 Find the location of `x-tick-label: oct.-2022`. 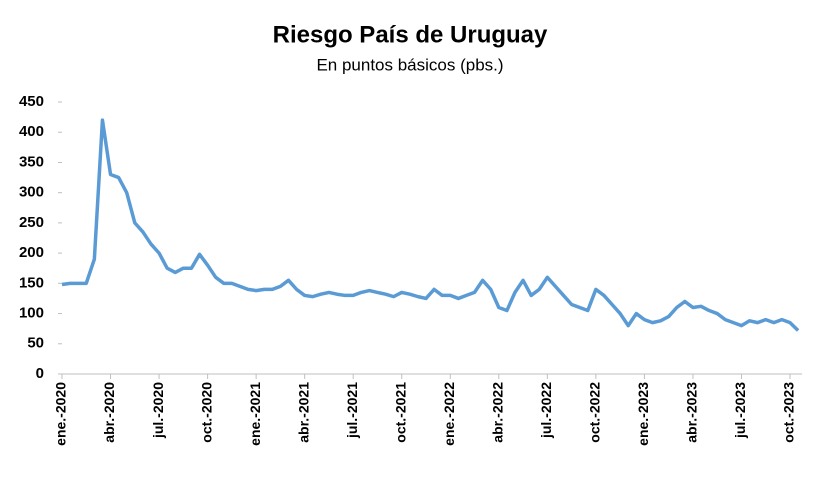

x-tick-label: oct.-2022 is located at coordinates (595, 412).